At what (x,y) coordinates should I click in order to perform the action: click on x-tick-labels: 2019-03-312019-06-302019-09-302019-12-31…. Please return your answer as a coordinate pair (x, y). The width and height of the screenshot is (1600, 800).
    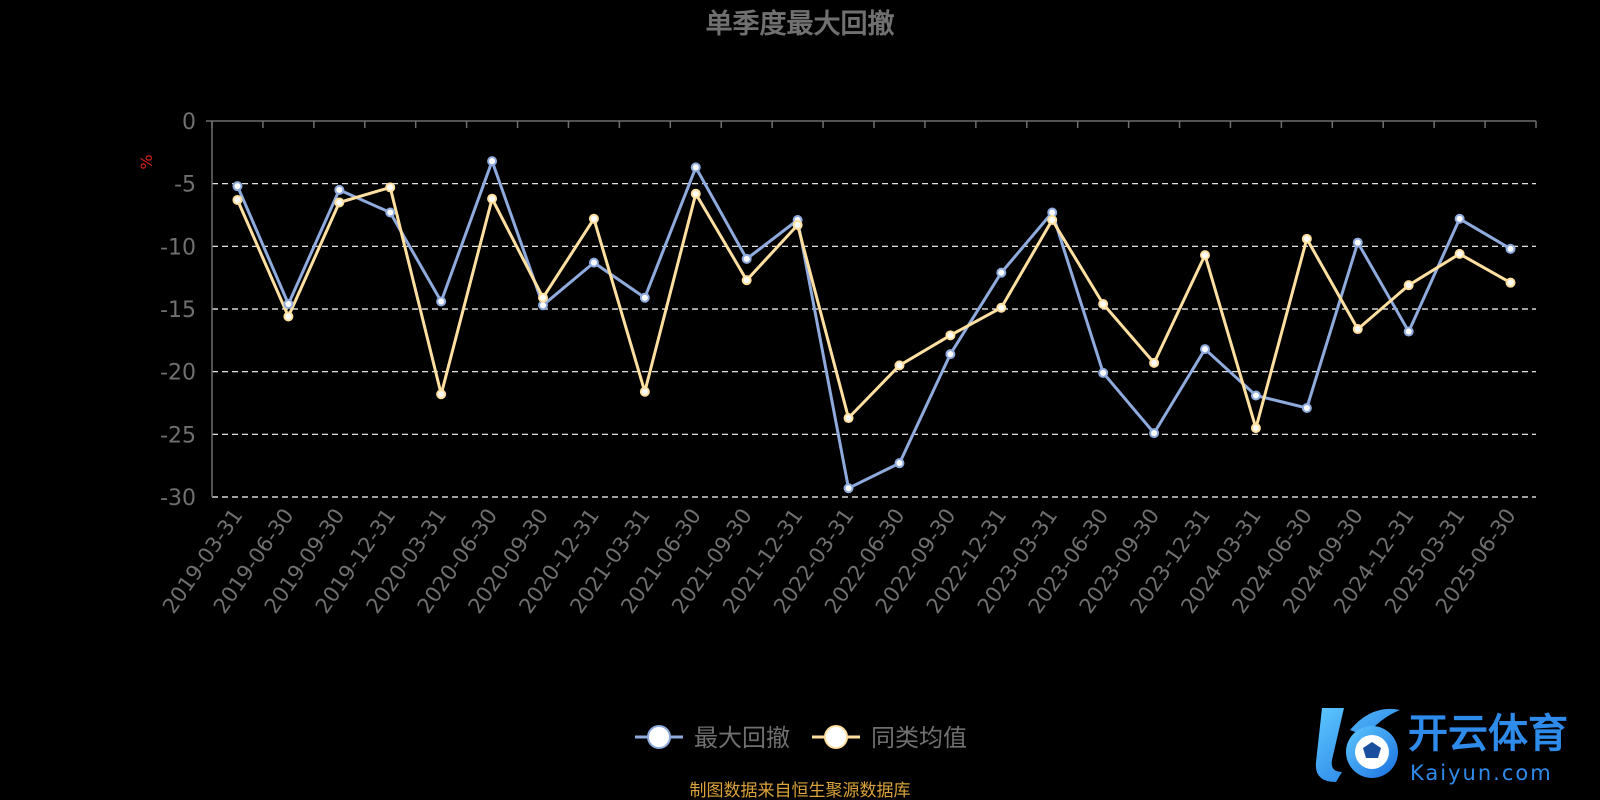
    Looking at the image, I should click on (839, 561).